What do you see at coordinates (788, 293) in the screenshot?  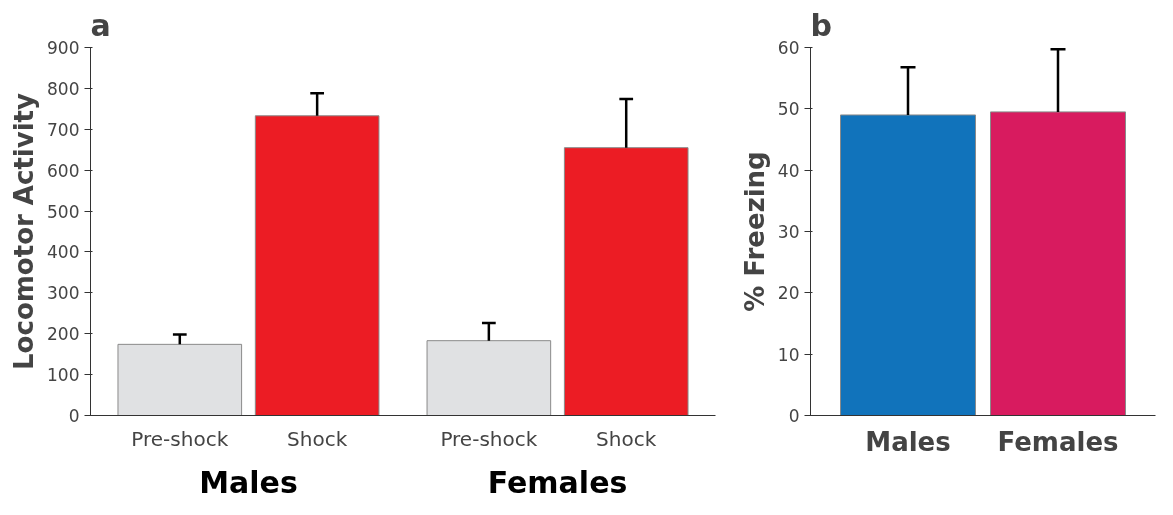 I see `y-tick-label: 20` at bounding box center [788, 293].